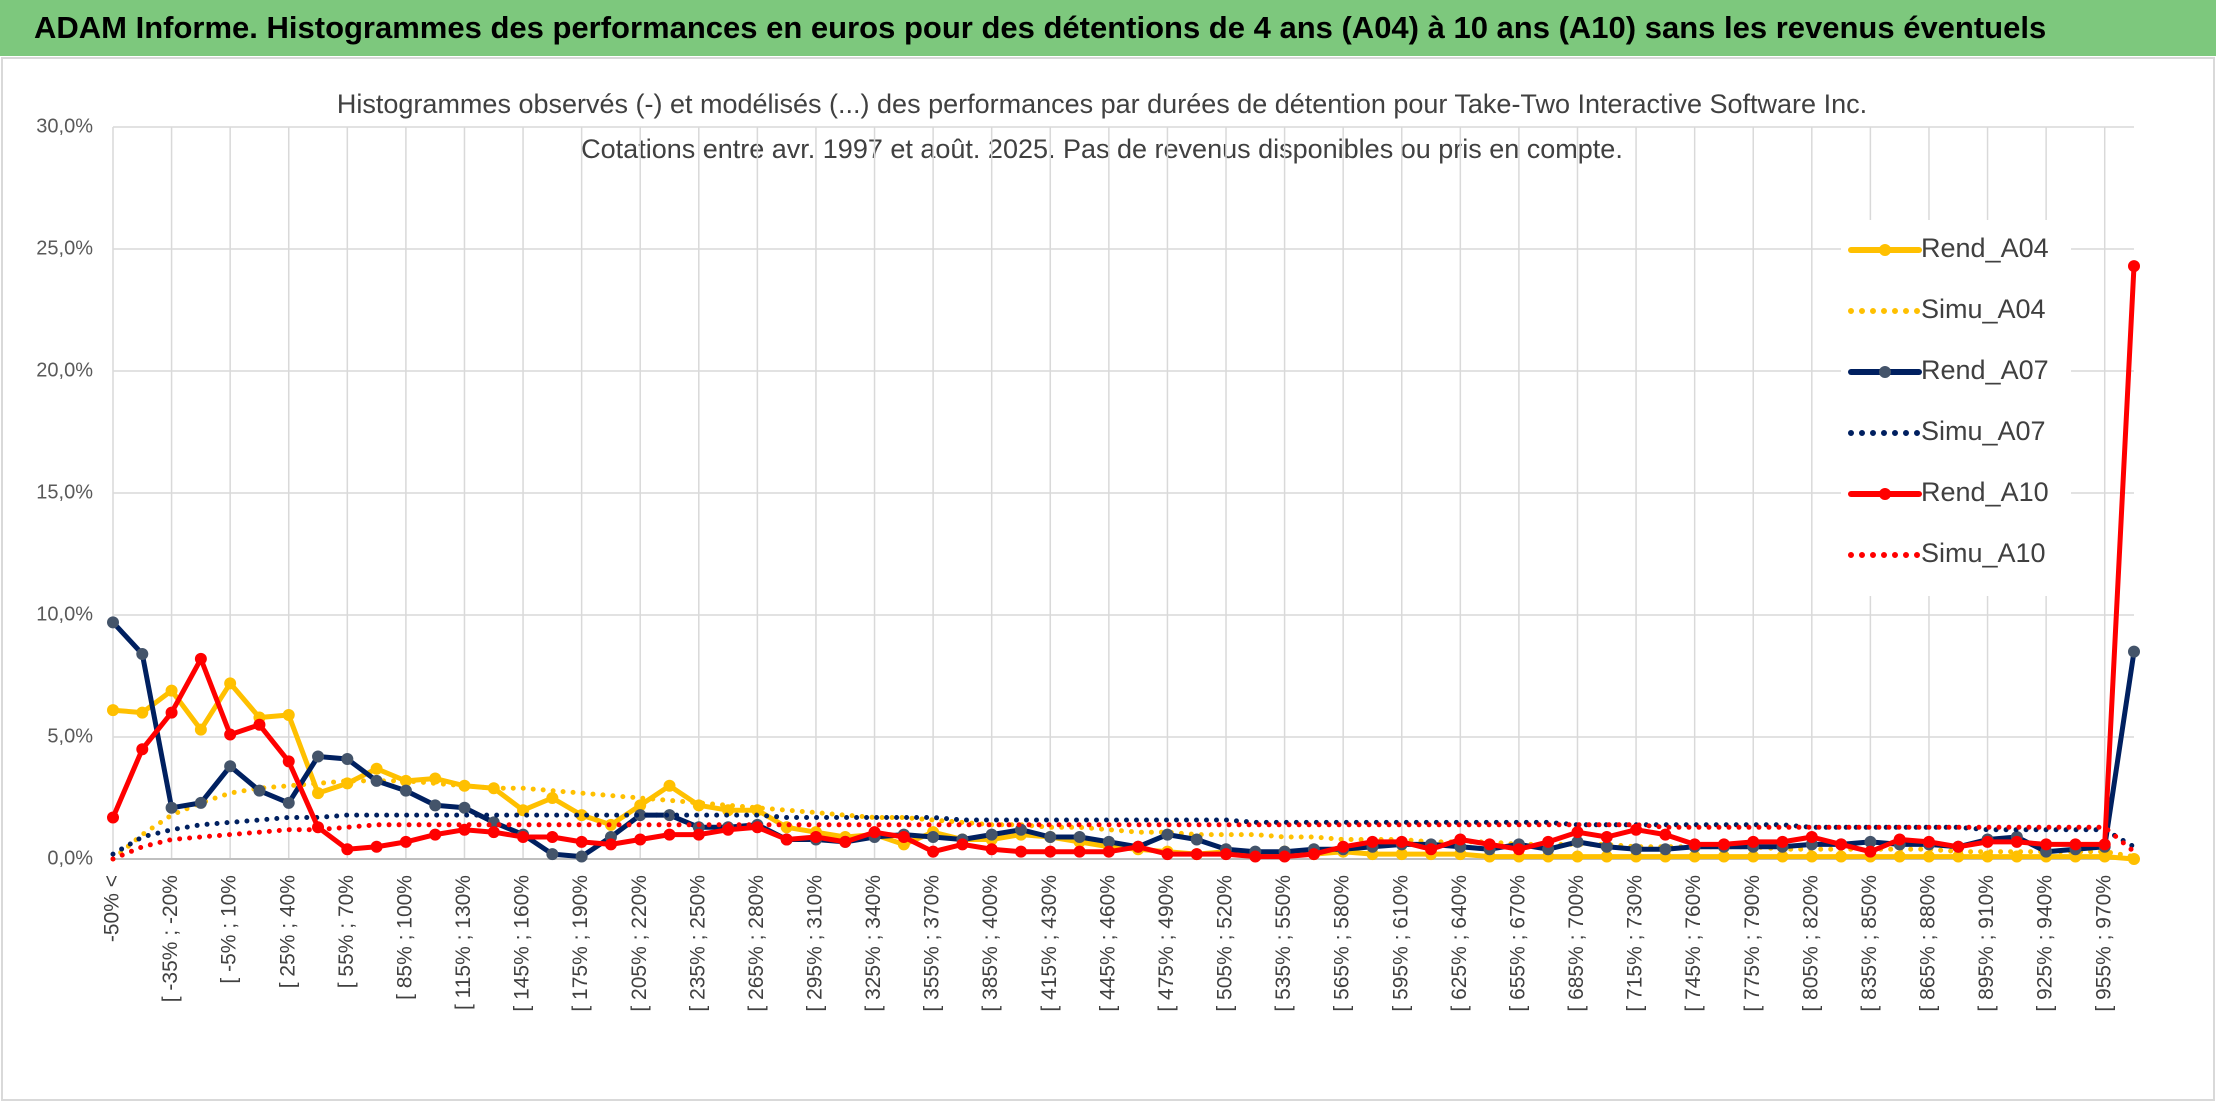 The height and width of the screenshot is (1107, 2216). What do you see at coordinates (1400, 943) in the screenshot?
I see `x-tick-label: [ 595% ; 610%` at bounding box center [1400, 943].